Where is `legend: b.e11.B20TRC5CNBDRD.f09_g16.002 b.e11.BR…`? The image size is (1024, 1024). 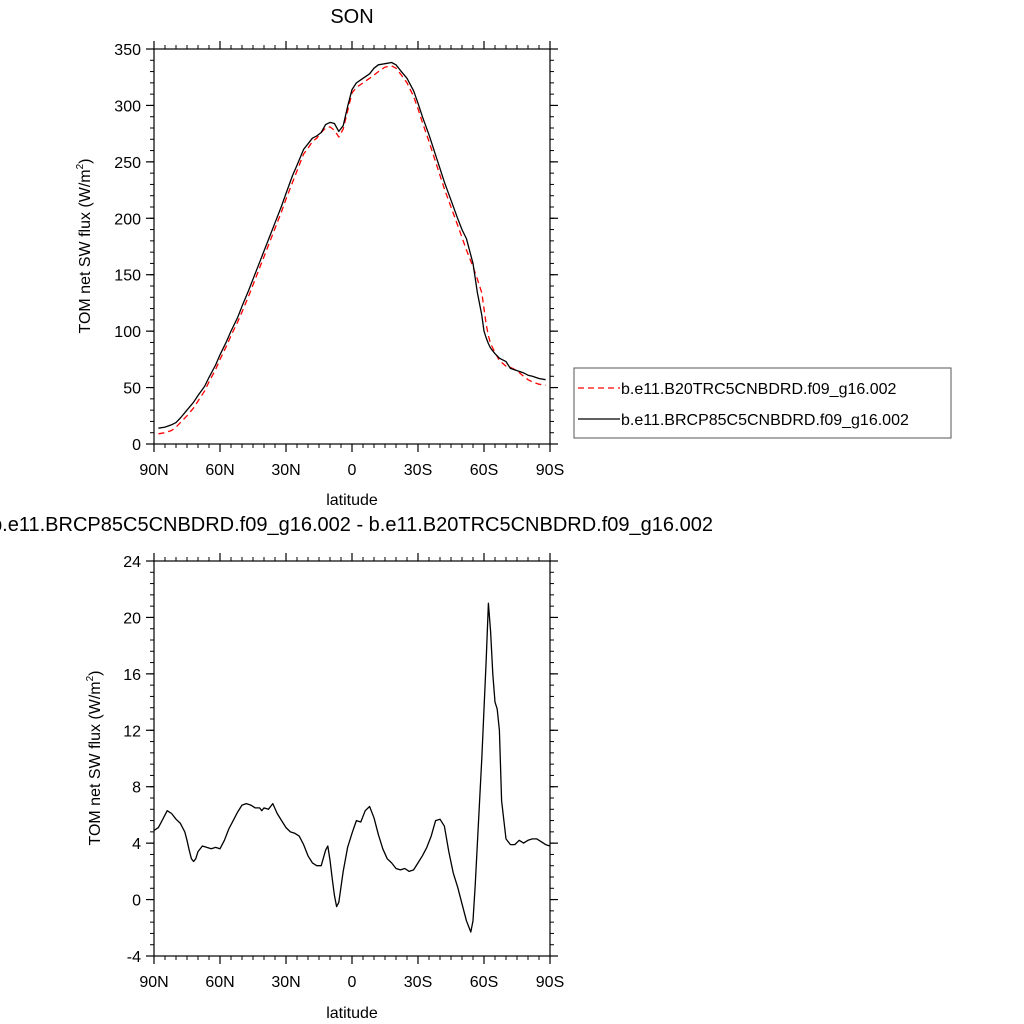 legend: b.e11.B20TRC5CNBDRD.f09_g16.002 b.e11.BR… is located at coordinates (762, 403).